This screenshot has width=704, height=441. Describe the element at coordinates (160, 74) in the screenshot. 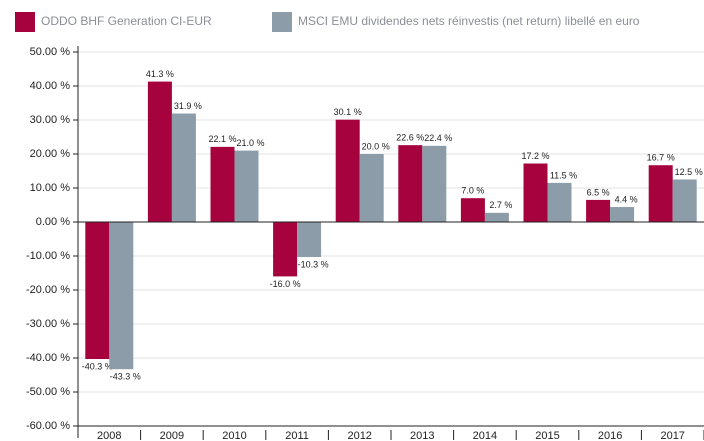

I see `value-label: 41.3 %` at that location.